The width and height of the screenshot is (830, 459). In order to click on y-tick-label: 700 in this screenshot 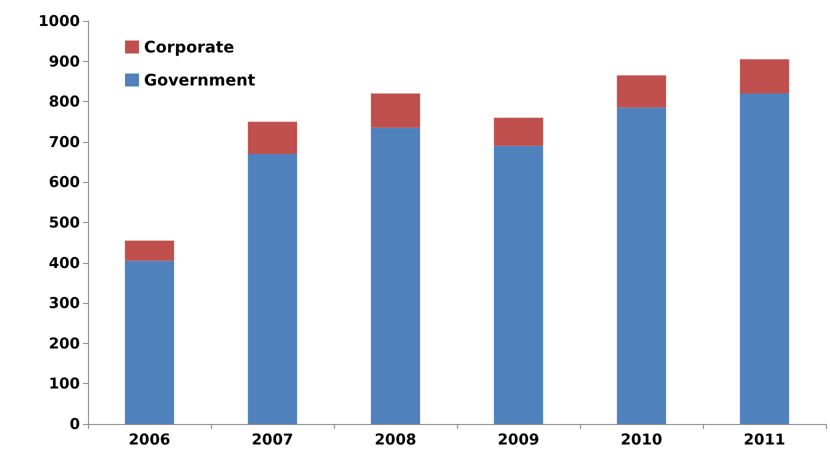, I will do `click(64, 141)`.